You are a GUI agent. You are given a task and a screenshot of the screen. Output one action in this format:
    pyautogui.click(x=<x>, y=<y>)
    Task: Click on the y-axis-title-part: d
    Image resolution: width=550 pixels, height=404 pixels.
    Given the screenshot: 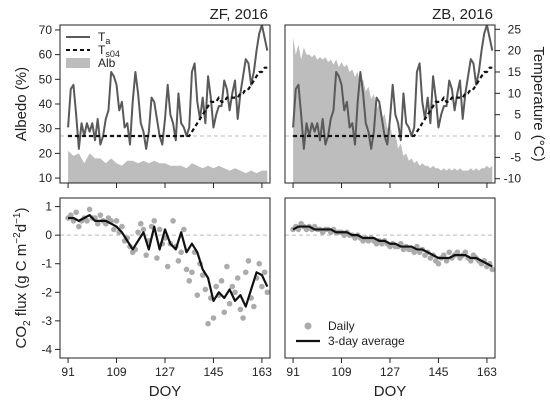 What is the action you would take?
    pyautogui.click(x=21, y=228)
    